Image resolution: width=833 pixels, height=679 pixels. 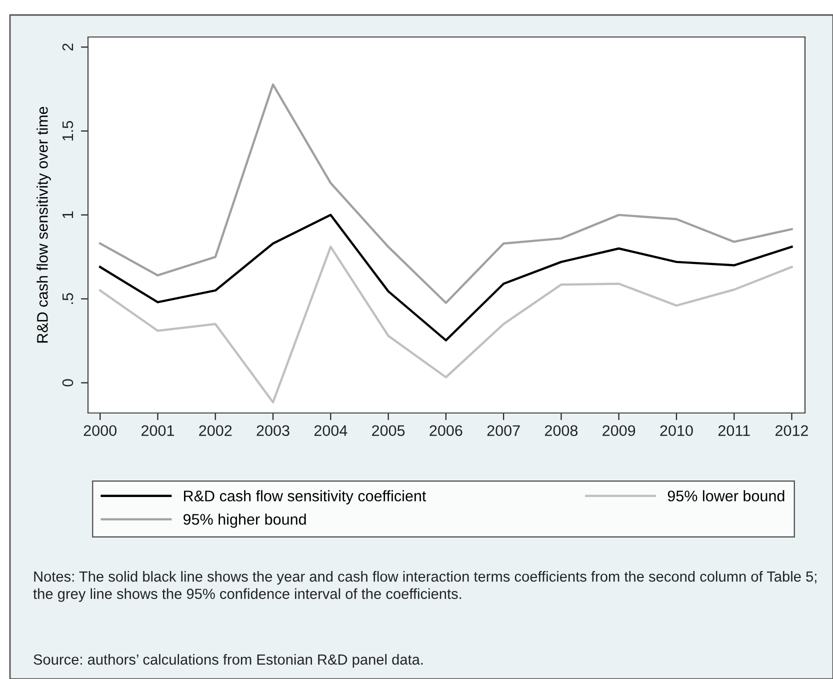 I want to click on text: Notes: The solid black line shows the year and cash flow interaction terms coefficients from the second column of Table 5; the grey line shows the 95% confidence interval of the coefficients., so click(x=424, y=586).